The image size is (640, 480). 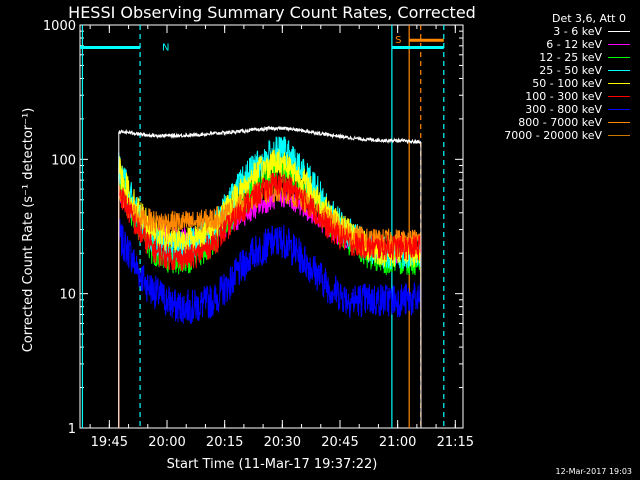 I want to click on y-tick-label: 10, so click(x=67, y=295).